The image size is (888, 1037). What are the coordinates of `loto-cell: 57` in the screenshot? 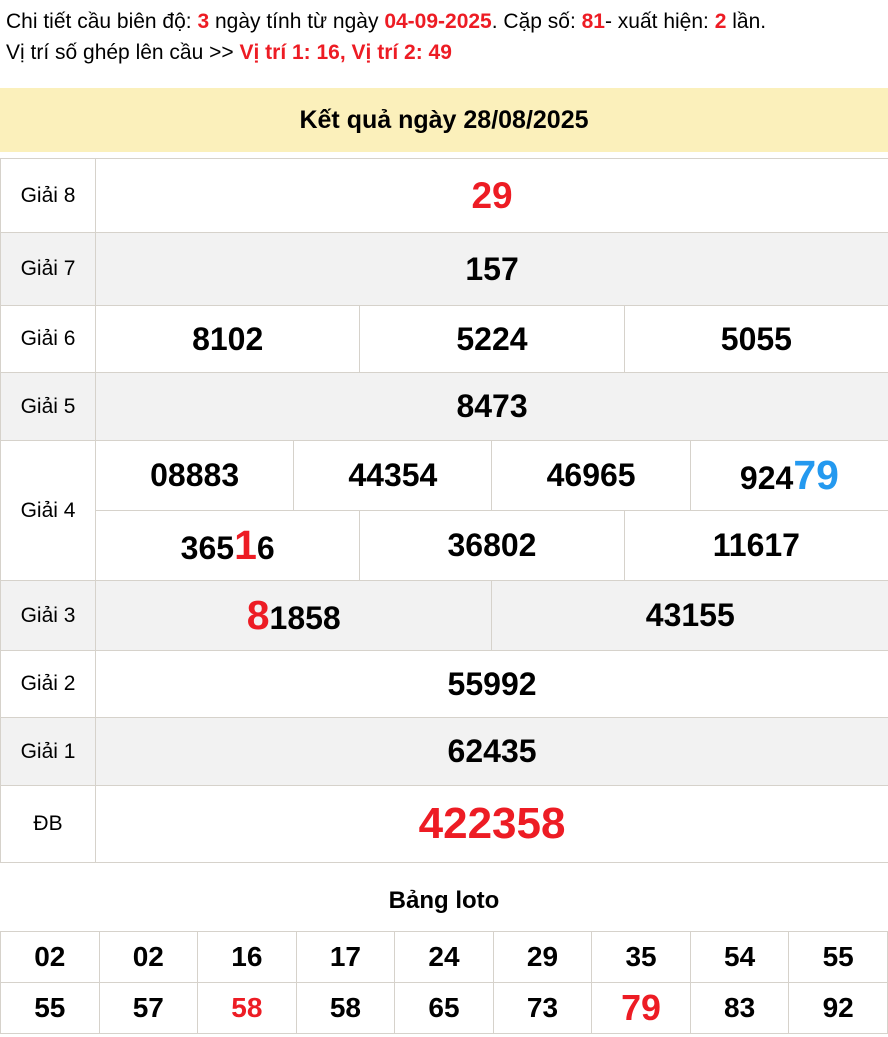 It's located at (148, 1008).